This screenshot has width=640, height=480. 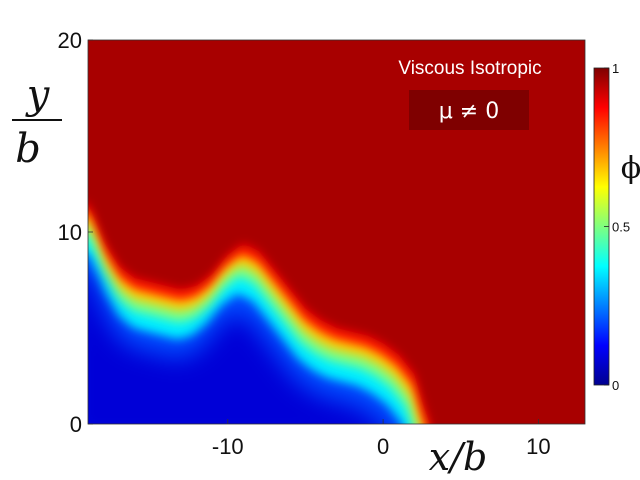 What do you see at coordinates (38, 95) in the screenshot?
I see `y-axis-label-numerator: y` at bounding box center [38, 95].